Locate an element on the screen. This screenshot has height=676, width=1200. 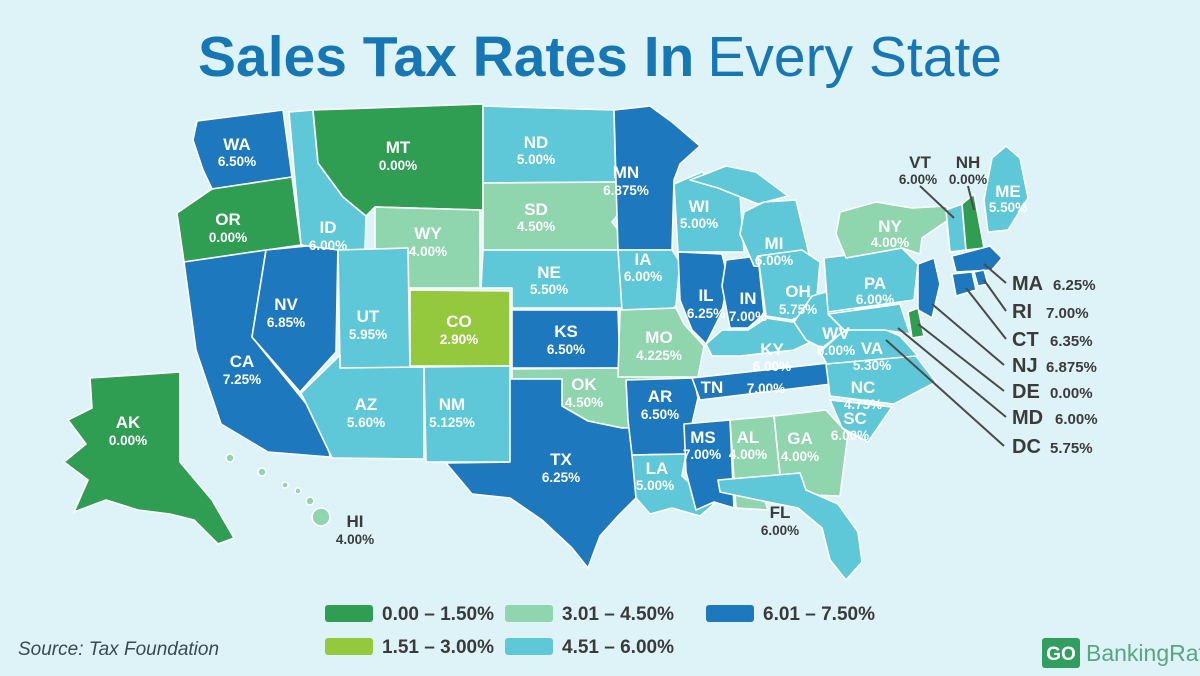
label-ga-abbr: GA is located at coordinates (800, 438).